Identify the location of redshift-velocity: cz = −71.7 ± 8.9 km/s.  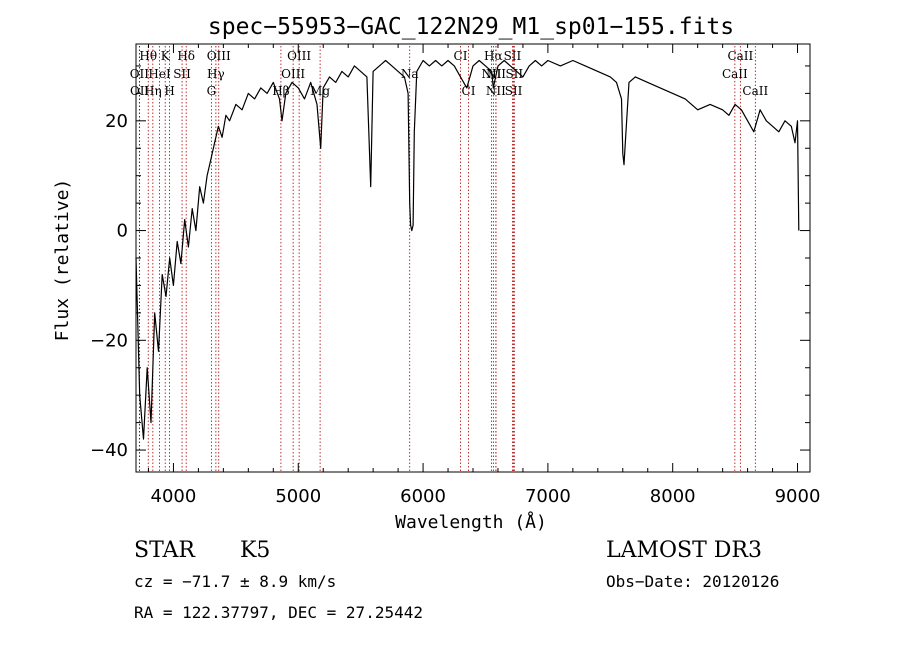
(235, 581).